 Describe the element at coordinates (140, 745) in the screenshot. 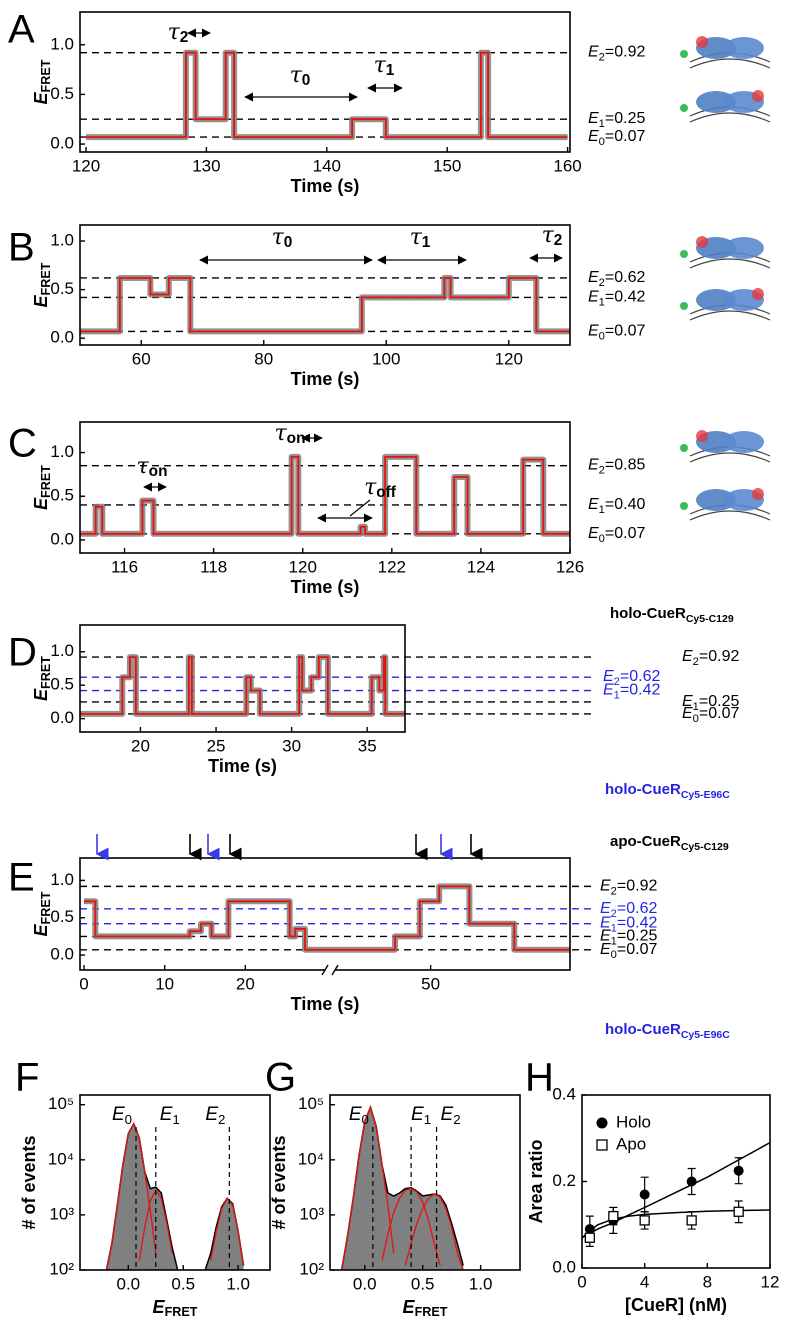

I see `x-tick-label: 20` at that location.